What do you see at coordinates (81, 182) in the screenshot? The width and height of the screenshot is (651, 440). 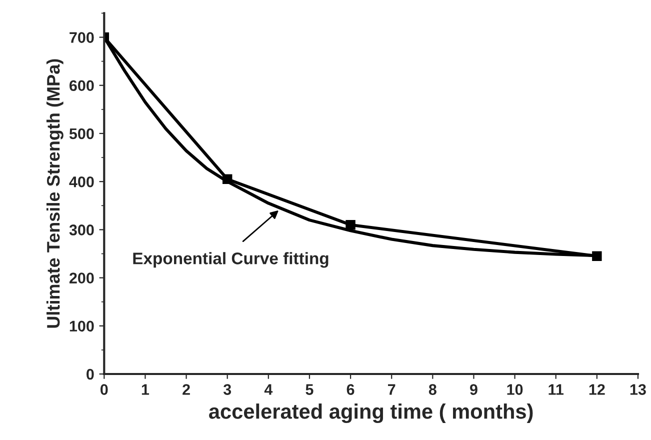 I see `y-tick-label: 400` at bounding box center [81, 182].